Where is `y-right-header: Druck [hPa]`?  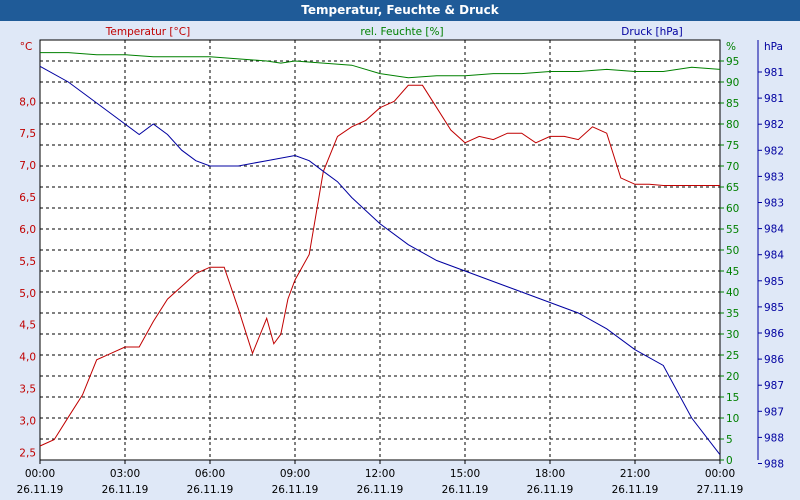
y-right-header: Druck [hPa] is located at coordinates (651, 32).